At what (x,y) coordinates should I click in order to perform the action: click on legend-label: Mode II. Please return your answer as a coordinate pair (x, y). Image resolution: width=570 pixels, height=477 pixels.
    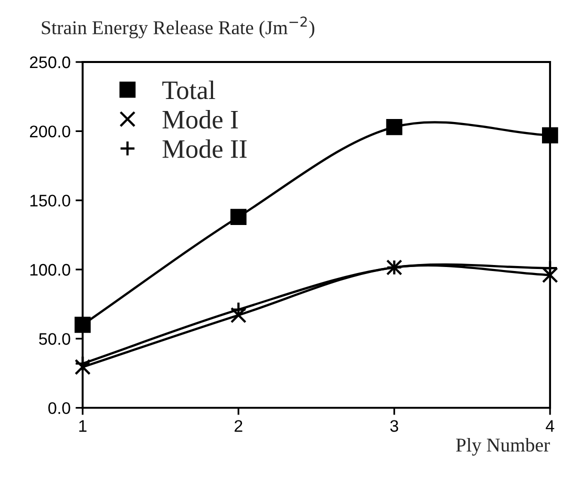
    Looking at the image, I should click on (204, 148).